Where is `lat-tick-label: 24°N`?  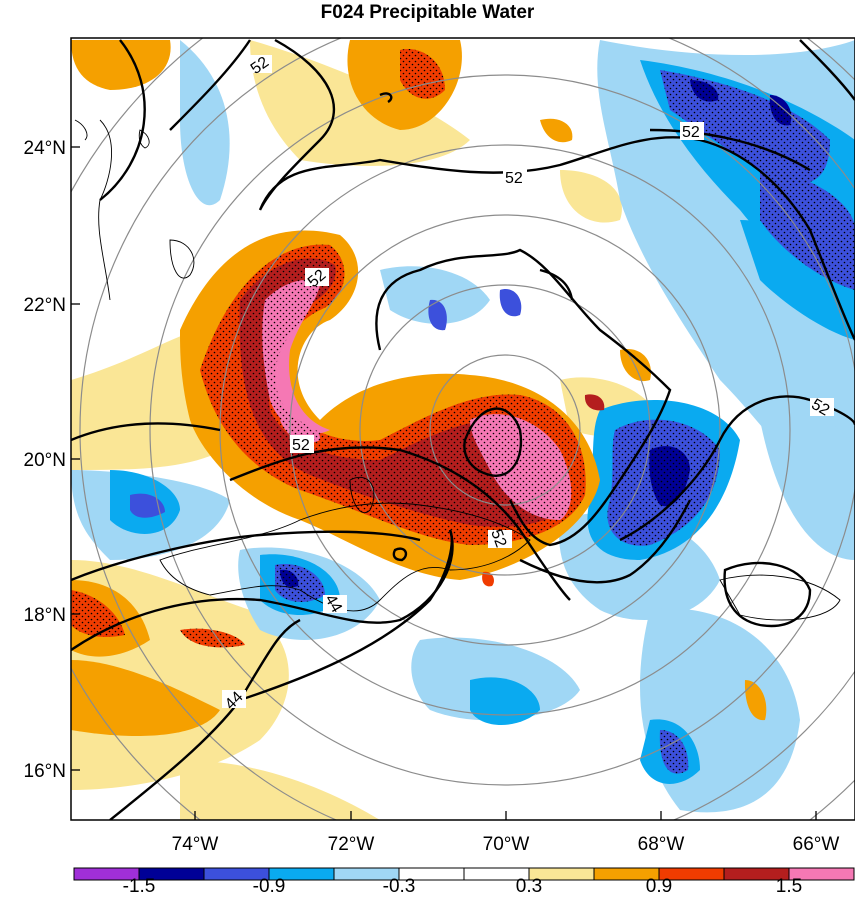 lat-tick-label: 24°N is located at coordinates (45, 148).